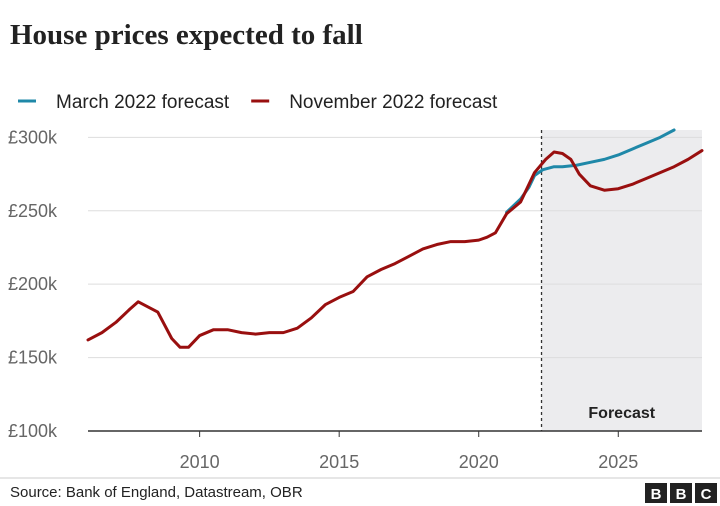  What do you see at coordinates (143, 102) in the screenshot?
I see `legend-label: March 2022 forecast` at bounding box center [143, 102].